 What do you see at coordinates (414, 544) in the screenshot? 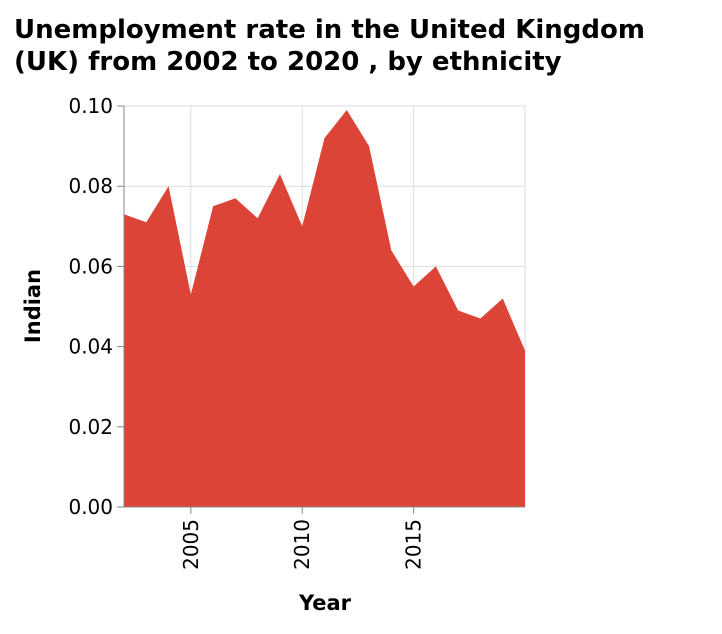
I see `x-tick-label: 2015` at bounding box center [414, 544].